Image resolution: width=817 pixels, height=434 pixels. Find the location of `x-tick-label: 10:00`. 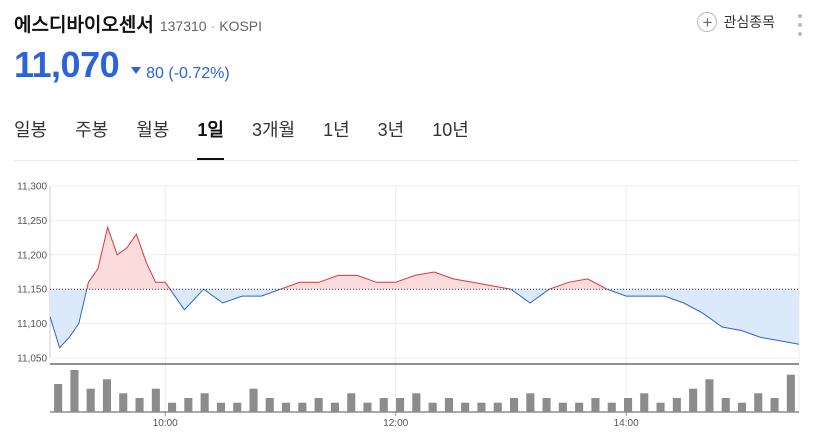

x-tick-label: 10:00 is located at coordinates (165, 423).